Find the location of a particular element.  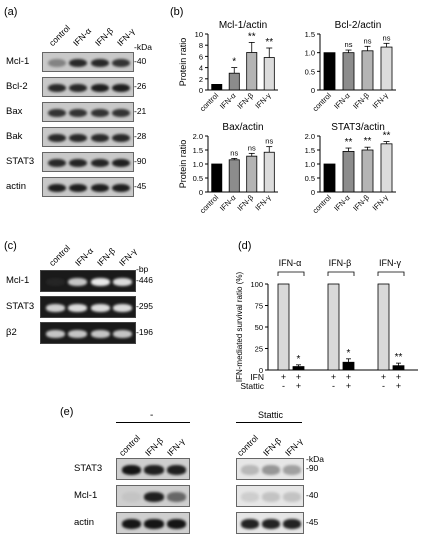

ifn-row-label: IFN is located at coordinates (257, 377).